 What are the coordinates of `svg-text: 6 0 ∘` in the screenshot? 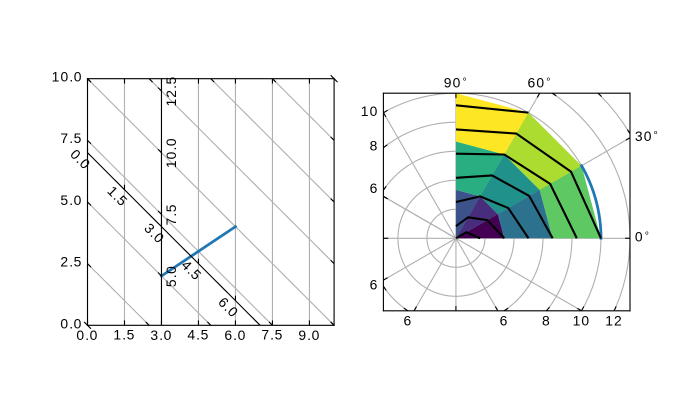 It's located at (559, 77).